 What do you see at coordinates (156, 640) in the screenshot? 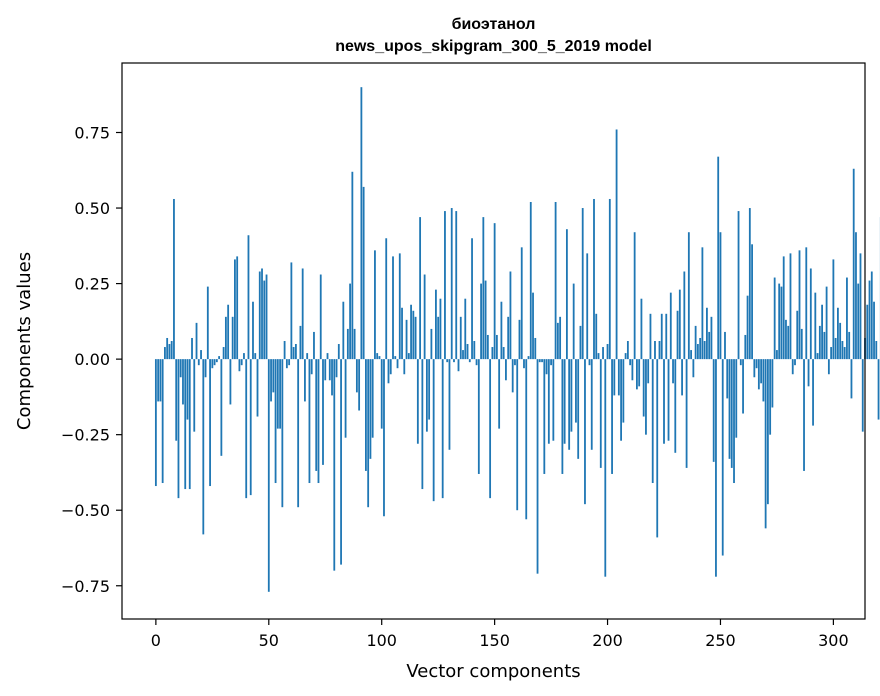
I see `x-tick-label: 0` at bounding box center [156, 640].